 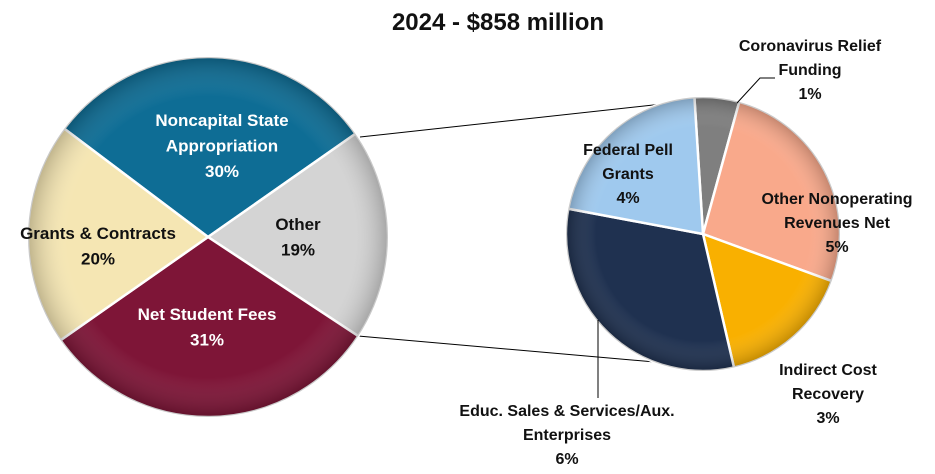 What do you see at coordinates (298, 250) in the screenshot?
I see `main-value-other: 19%` at bounding box center [298, 250].